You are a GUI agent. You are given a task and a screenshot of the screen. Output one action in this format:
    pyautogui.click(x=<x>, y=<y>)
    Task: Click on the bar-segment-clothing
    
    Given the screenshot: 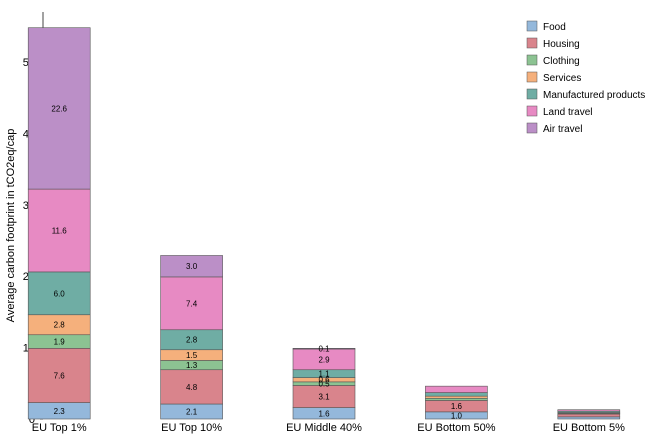 What is the action you would take?
    pyautogui.click(x=456, y=399)
    